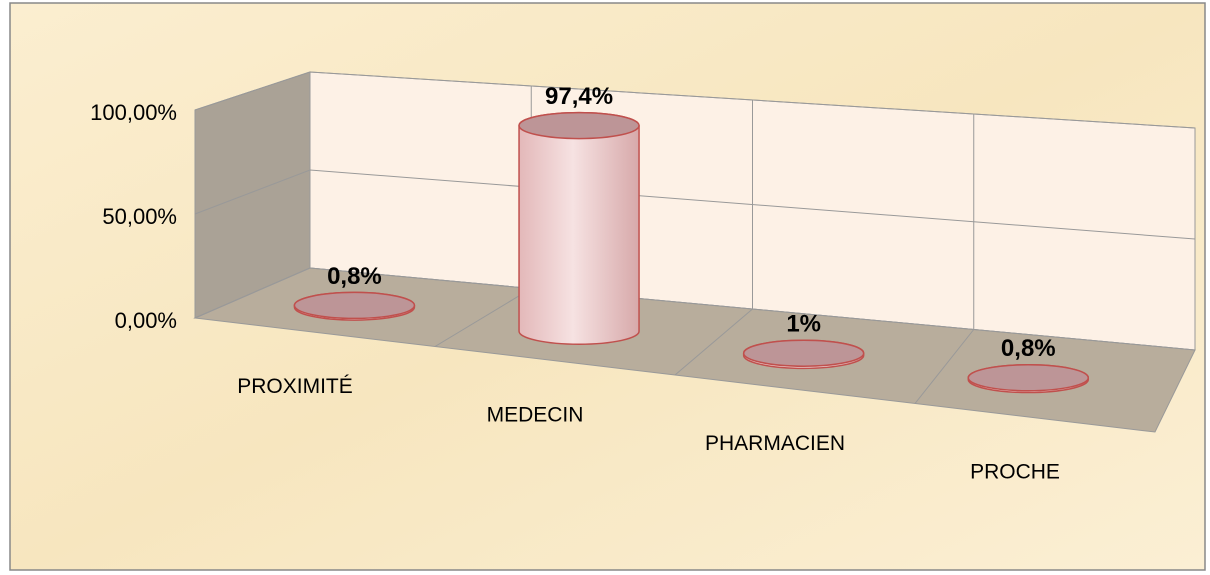 The height and width of the screenshot is (575, 1210). I want to click on x-tick-label: PHARMACIEN, so click(775, 443).